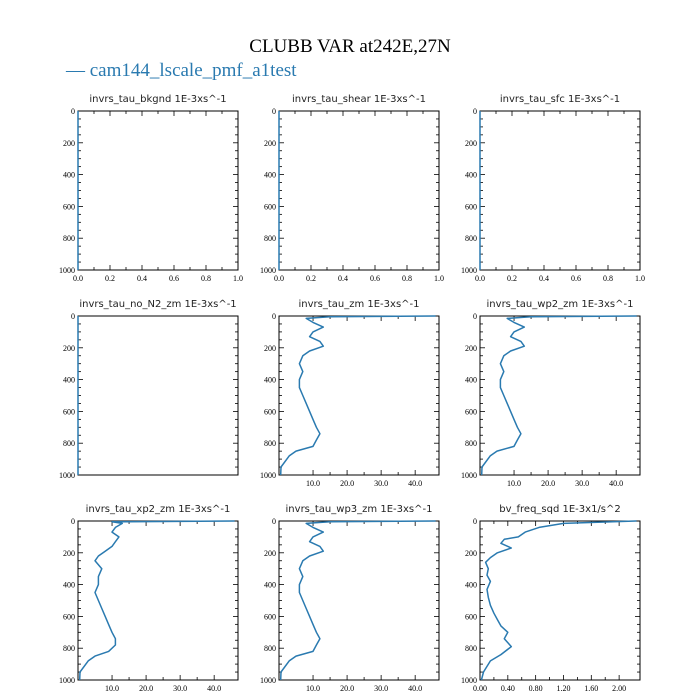  What do you see at coordinates (157, 304) in the screenshot?
I see `panel-title: invrs_tau_no_N2_zm 1E-3xs^-1` at bounding box center [157, 304].